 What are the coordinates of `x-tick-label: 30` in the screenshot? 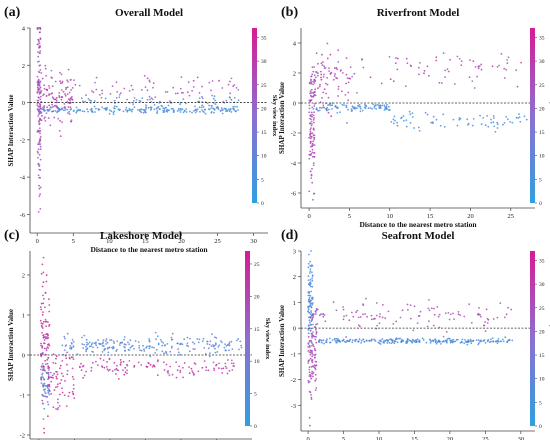 It's located at (253, 241).